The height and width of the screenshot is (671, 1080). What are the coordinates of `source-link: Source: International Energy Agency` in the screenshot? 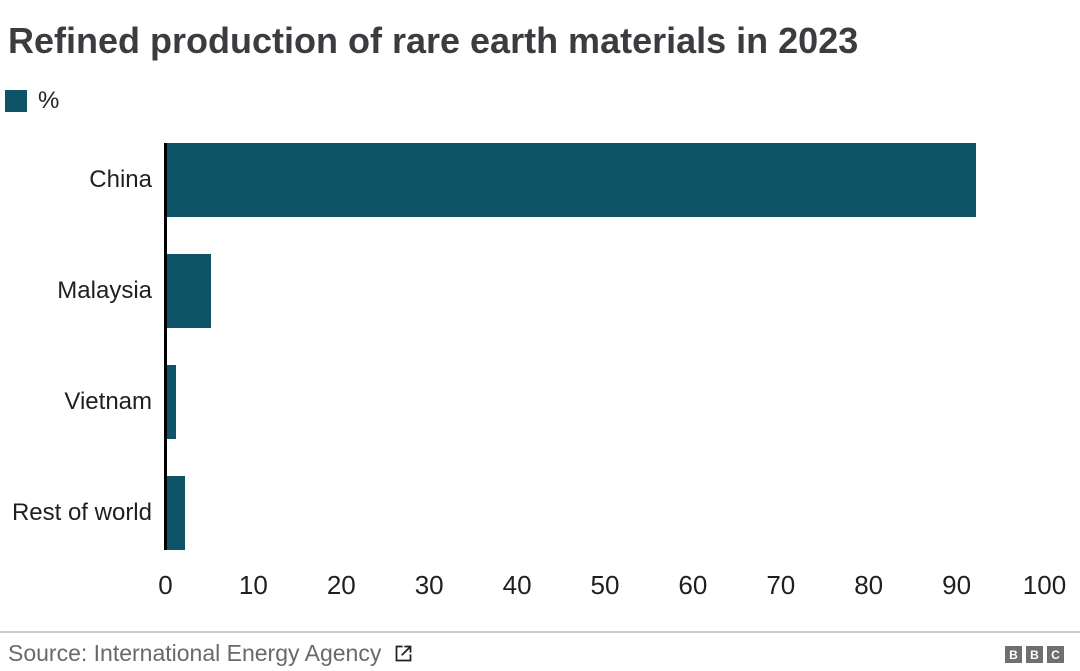 It's located at (211, 653).